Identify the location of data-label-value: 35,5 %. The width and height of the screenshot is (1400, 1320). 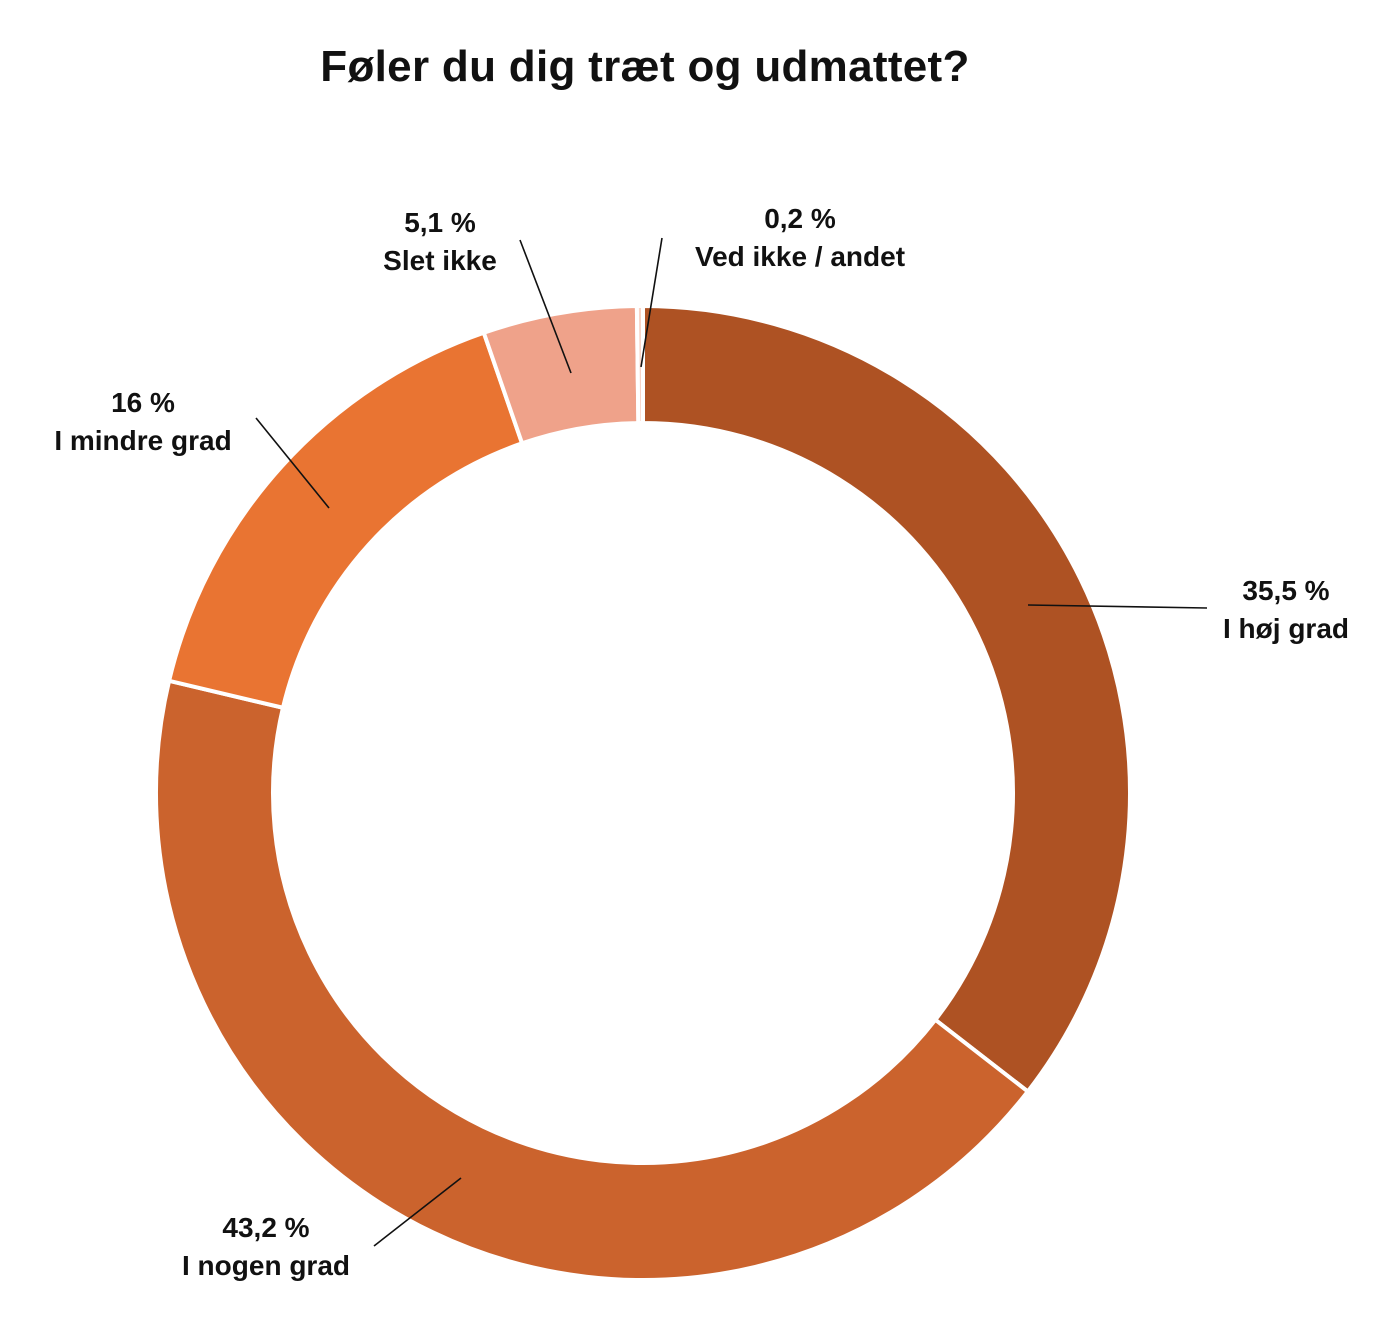
(1285, 590).